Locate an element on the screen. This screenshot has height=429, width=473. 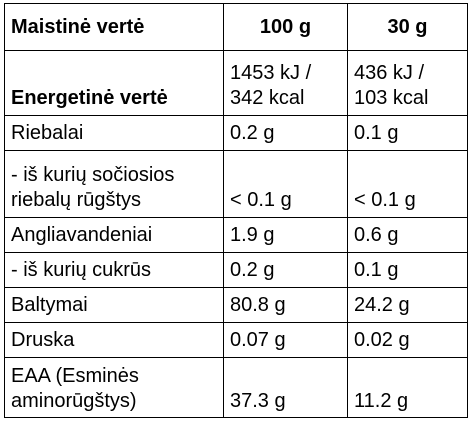
header-col-30g: 30 g is located at coordinates (407, 27).